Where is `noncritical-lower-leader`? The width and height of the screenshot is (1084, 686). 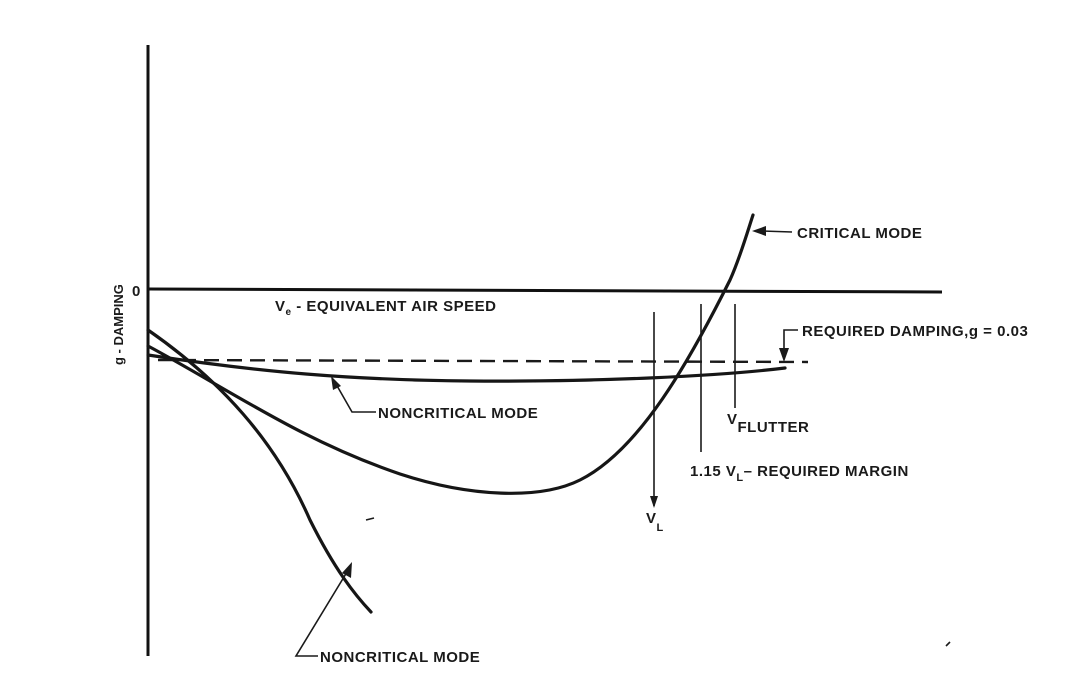
noncritical-lower-leader is located at coordinates (321, 614).